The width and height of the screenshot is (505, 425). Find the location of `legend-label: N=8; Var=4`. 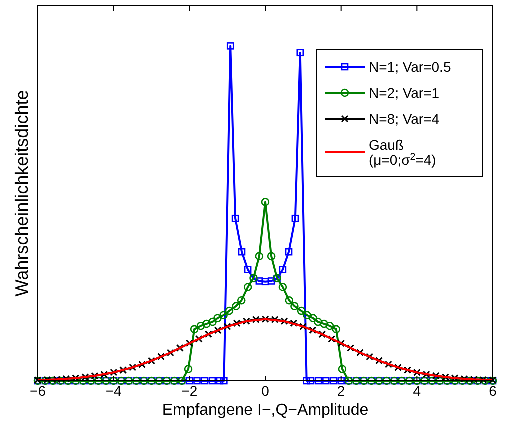

legend-label: N=8; Var=4 is located at coordinates (404, 119).